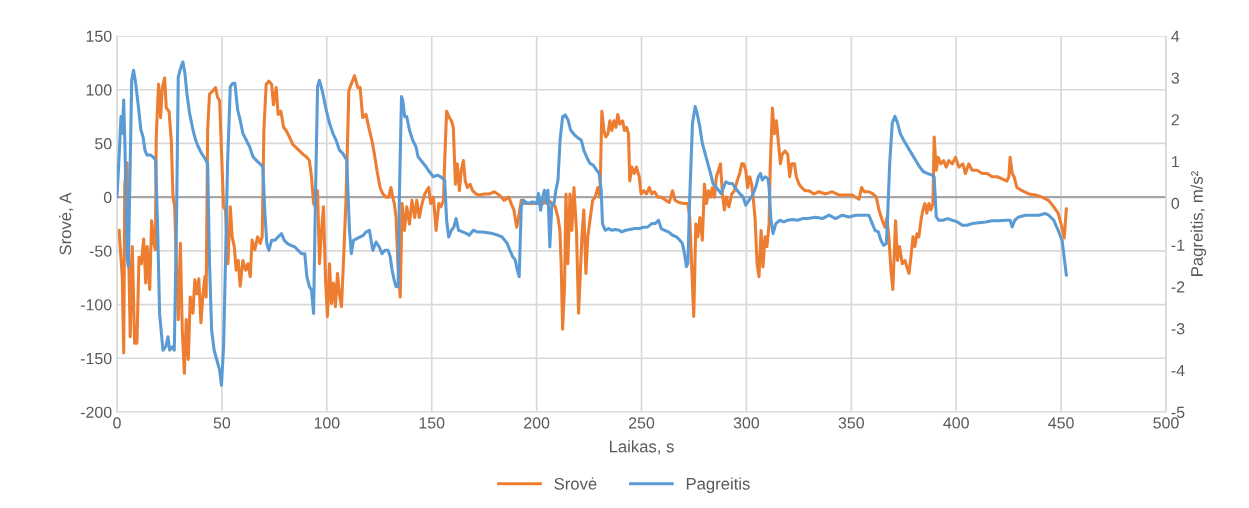  Describe the element at coordinates (107, 197) in the screenshot. I see `y-tick-label: 0` at that location.